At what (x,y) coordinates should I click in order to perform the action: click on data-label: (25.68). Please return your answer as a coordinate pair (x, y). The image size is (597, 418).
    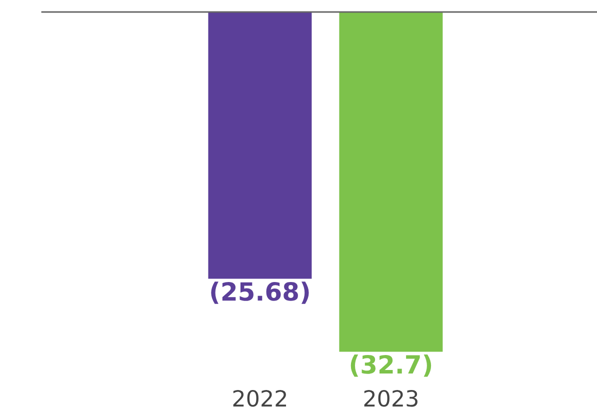
    Looking at the image, I should click on (260, 293).